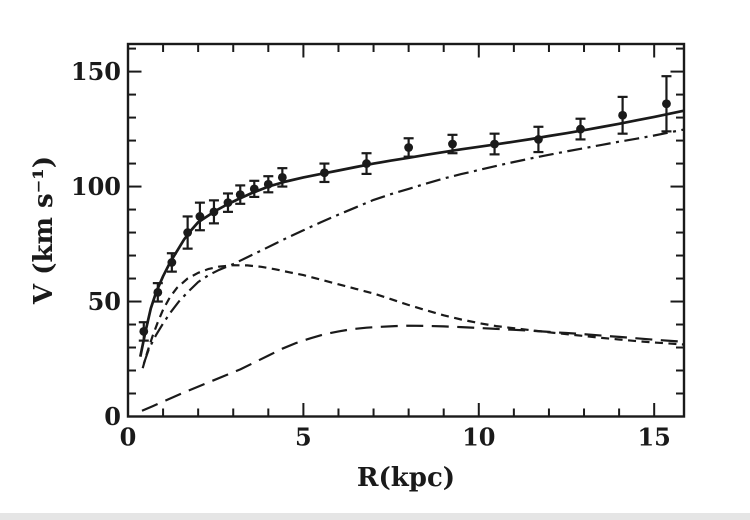  I want to click on y-tick-label-0: 0, so click(112, 416).